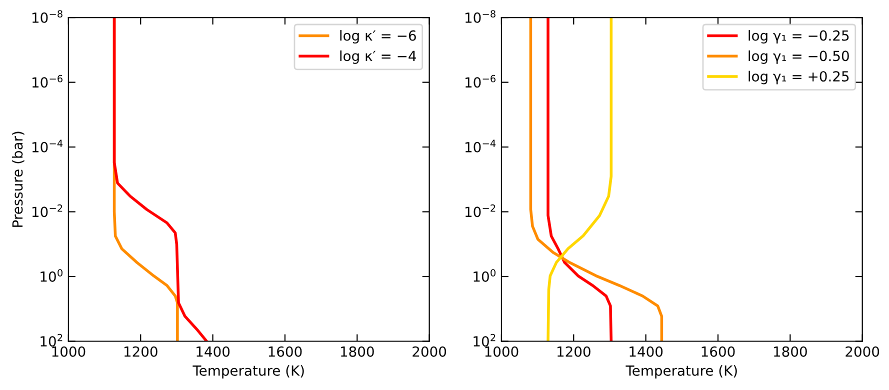  What do you see at coordinates (378, 37) in the screenshot?
I see `legend-label: log κ′ = −6` at bounding box center [378, 37].